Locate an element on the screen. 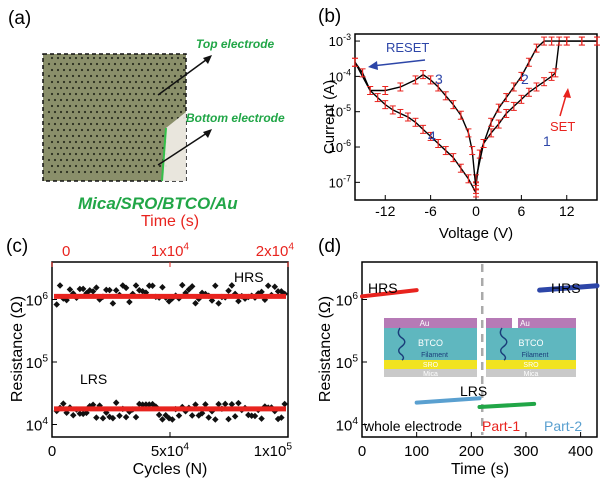 The width and height of the screenshot is (600, 482). top-electrode-label: Top electrode is located at coordinates (235, 44).